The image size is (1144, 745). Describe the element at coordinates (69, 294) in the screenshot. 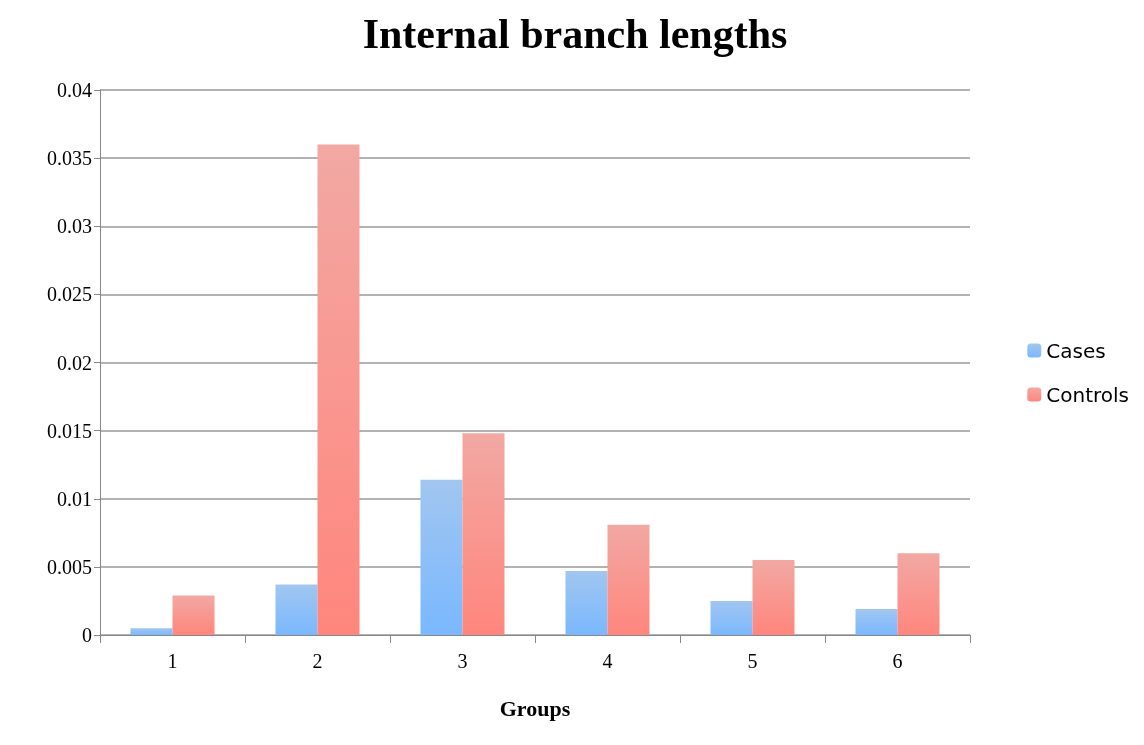

I see `y-tick-label: 0.025` at that location.